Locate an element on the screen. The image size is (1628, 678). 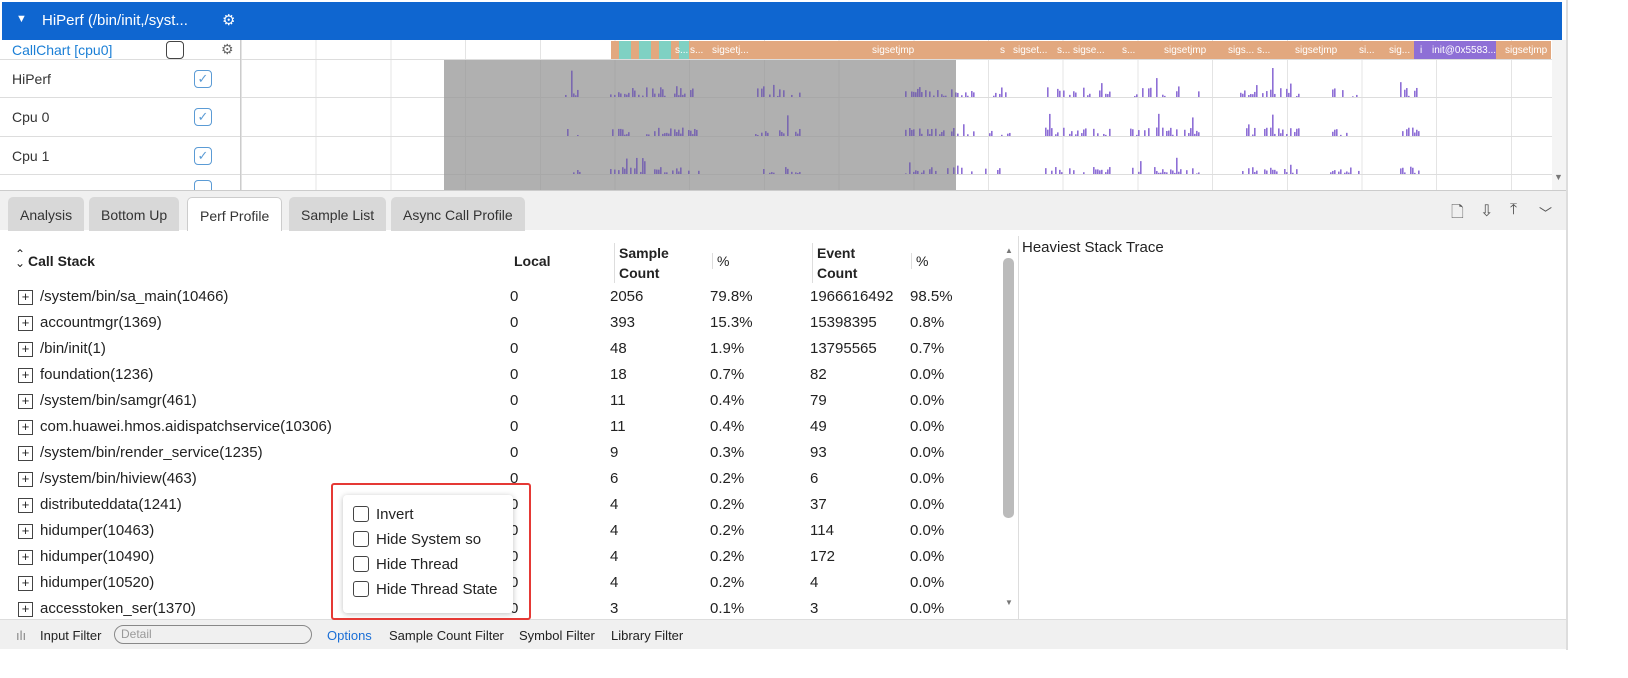
tab-analysis: Analysis is located at coordinates (46, 214).